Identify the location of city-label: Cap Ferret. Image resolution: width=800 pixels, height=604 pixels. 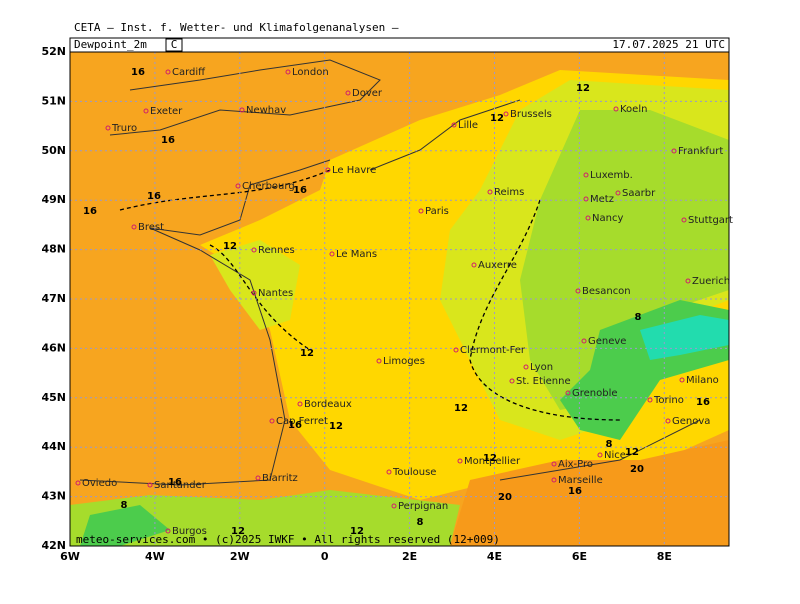
(302, 421).